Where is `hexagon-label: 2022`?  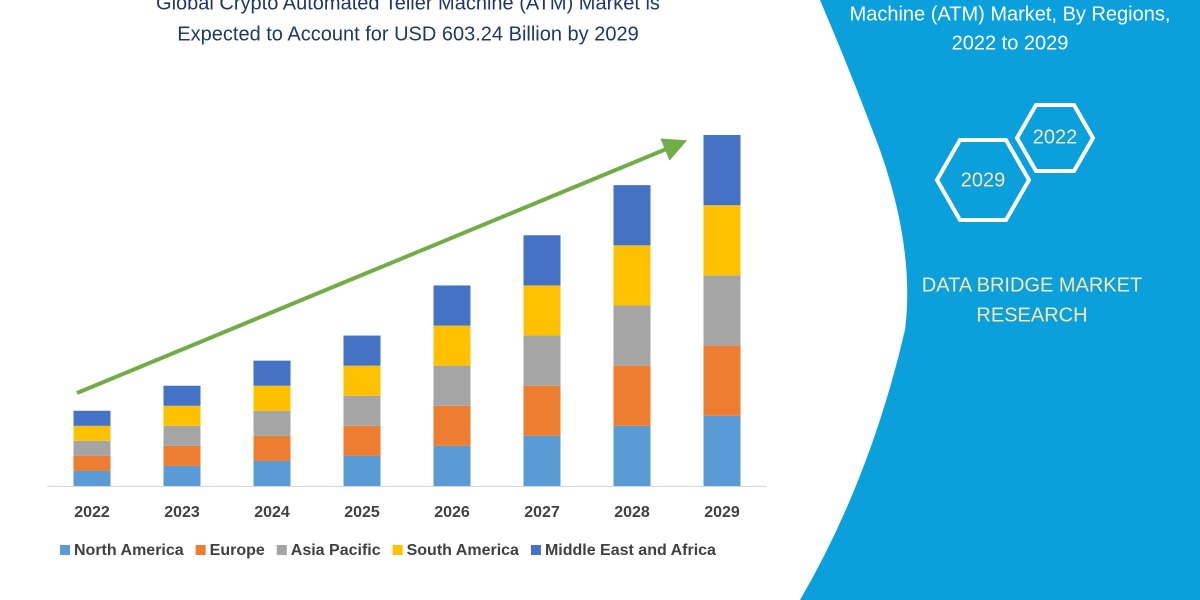
hexagon-label: 2022 is located at coordinates (1055, 137).